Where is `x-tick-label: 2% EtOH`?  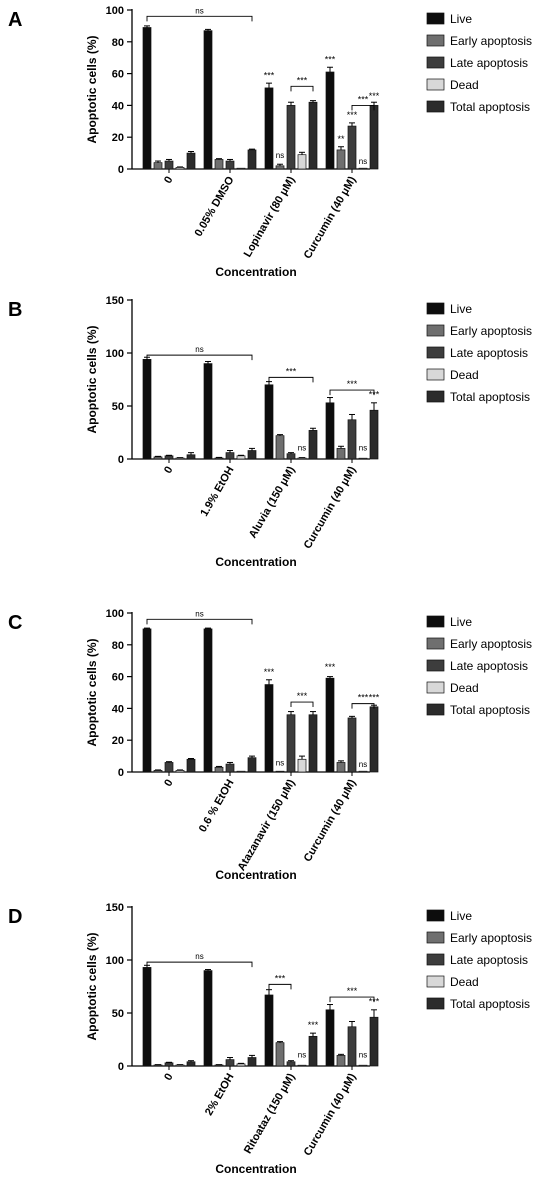 x-tick-label: 2% EtOH is located at coordinates (220, 1094).